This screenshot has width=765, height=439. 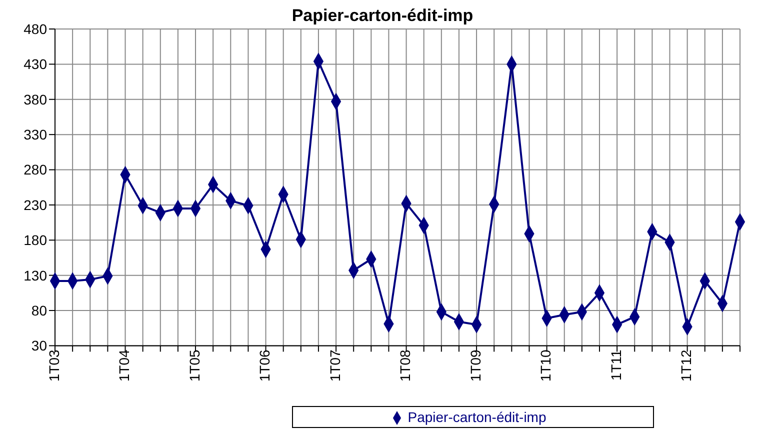 What do you see at coordinates (194, 366) in the screenshot?
I see `x-tick-label: 1T05` at bounding box center [194, 366].